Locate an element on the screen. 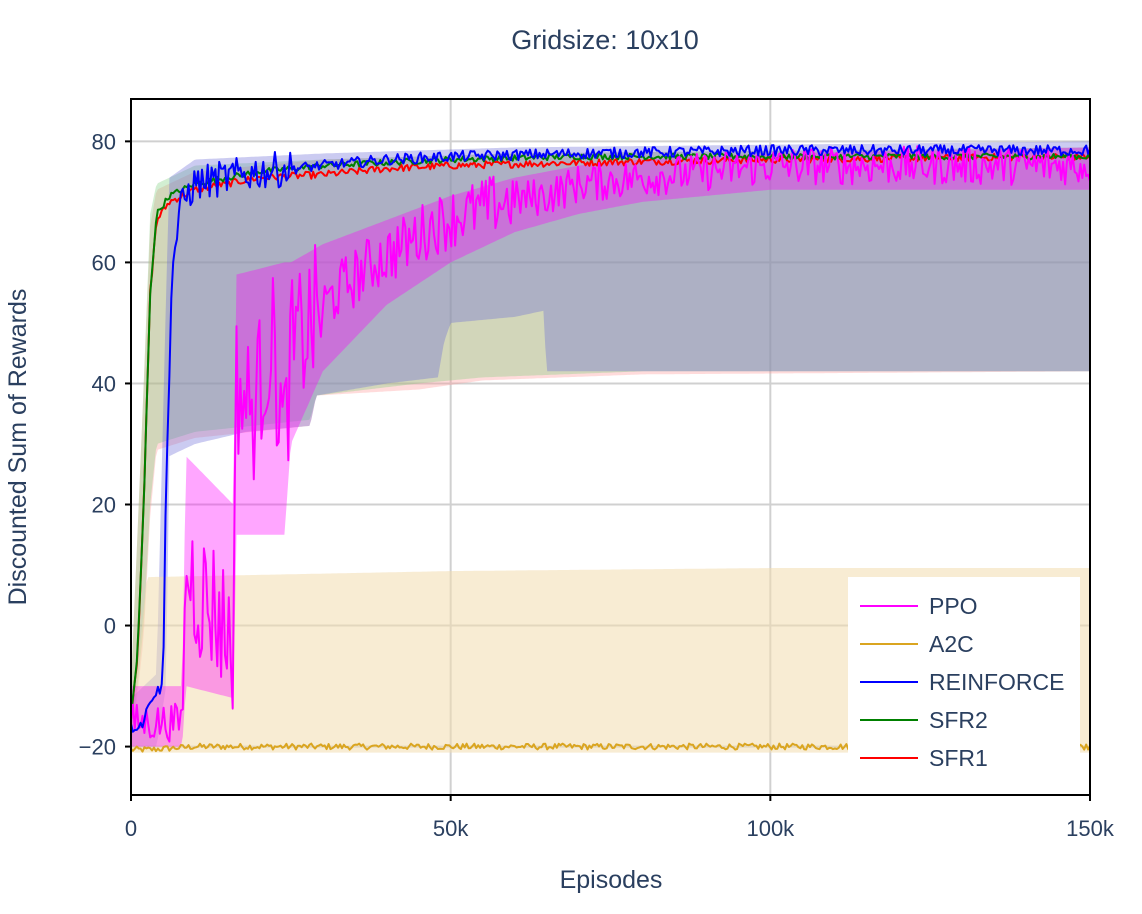 The image size is (1142, 914). y-tick-label: 40 is located at coordinates (104, 383).